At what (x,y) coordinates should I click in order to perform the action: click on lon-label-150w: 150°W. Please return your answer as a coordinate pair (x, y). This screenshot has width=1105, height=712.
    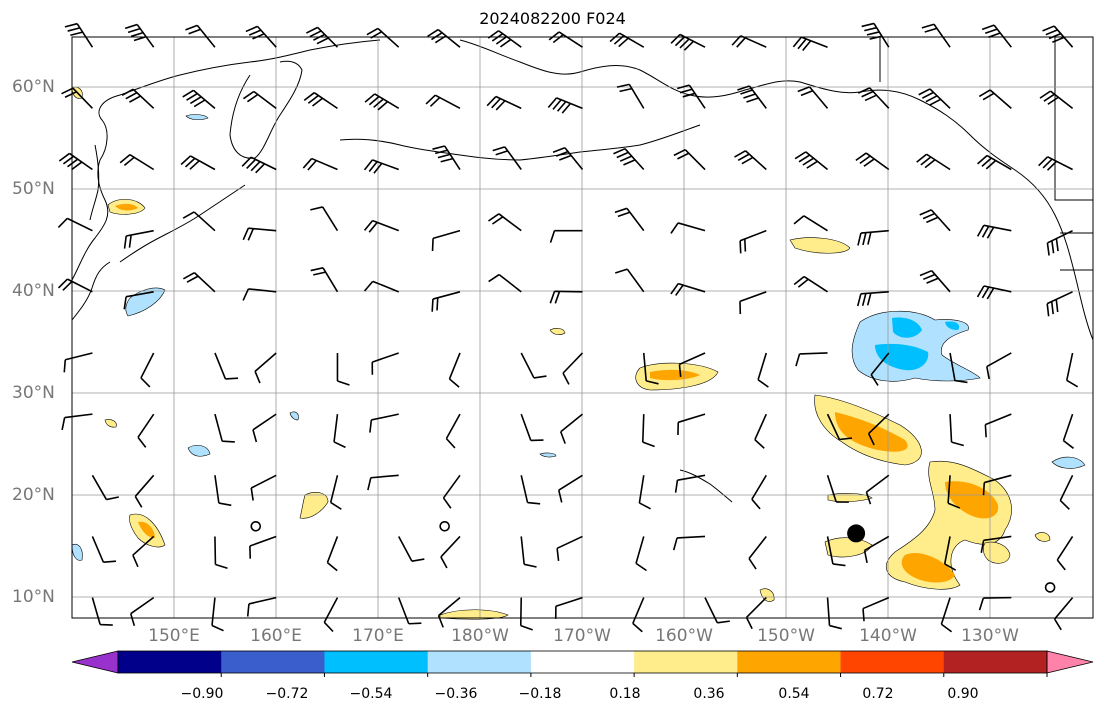
    Looking at the image, I should click on (786, 636).